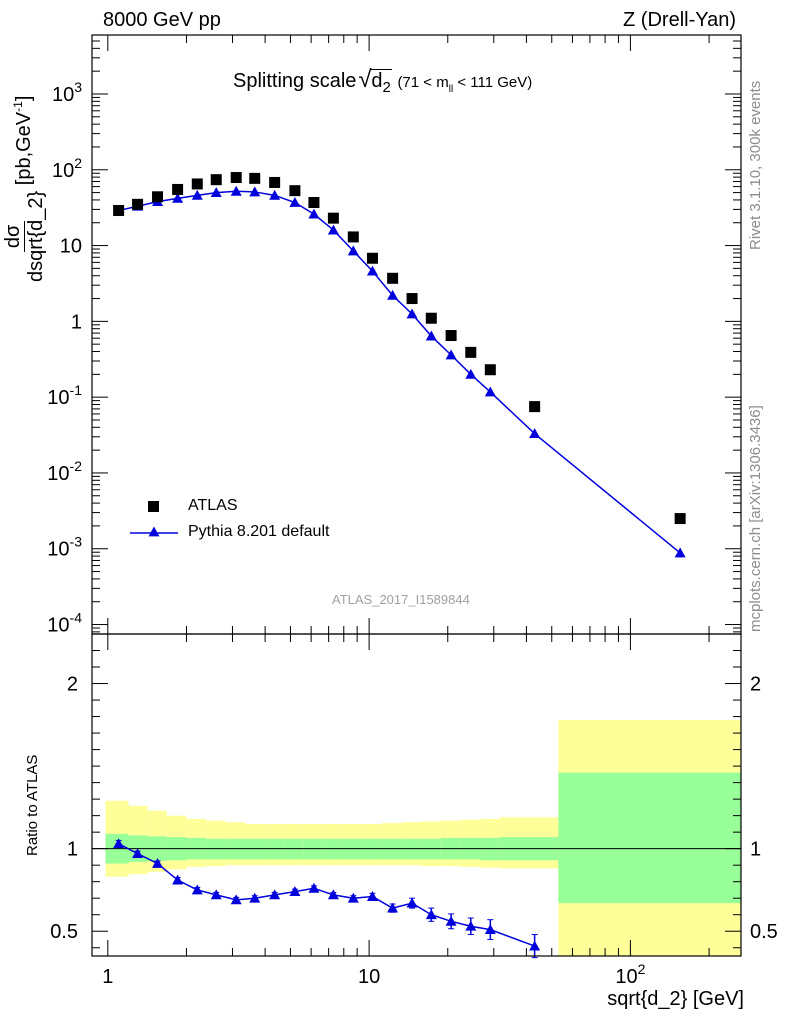  What do you see at coordinates (213, 505) in the screenshot?
I see `legend-label-atlas: ATLAS` at bounding box center [213, 505].